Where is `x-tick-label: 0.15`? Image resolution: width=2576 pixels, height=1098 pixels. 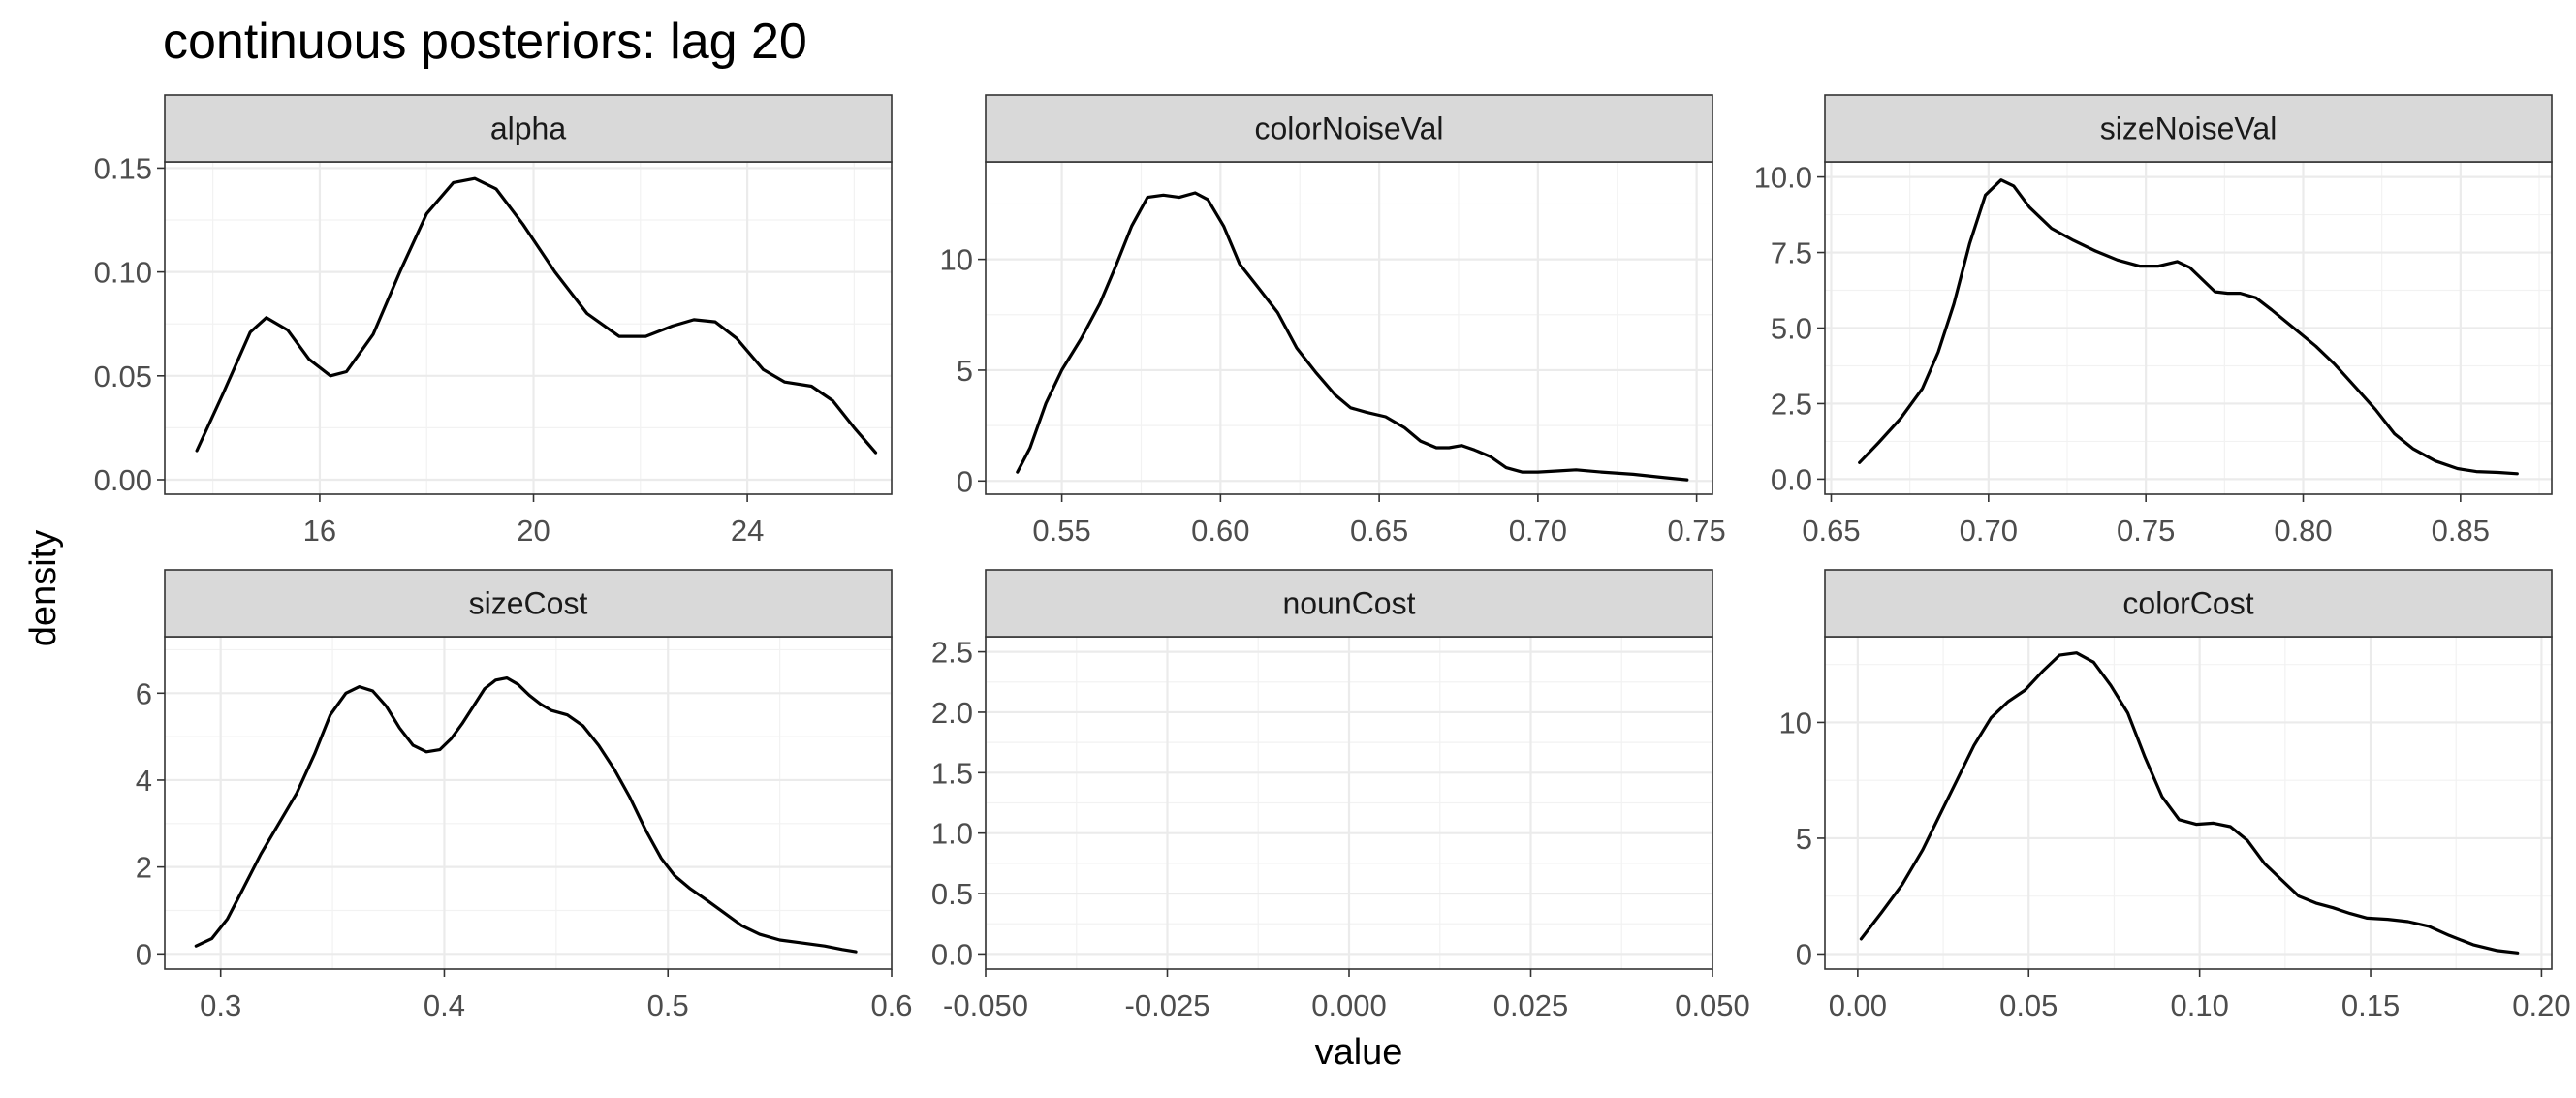
x-tick-label: 0.15 is located at coordinates (2370, 1005).